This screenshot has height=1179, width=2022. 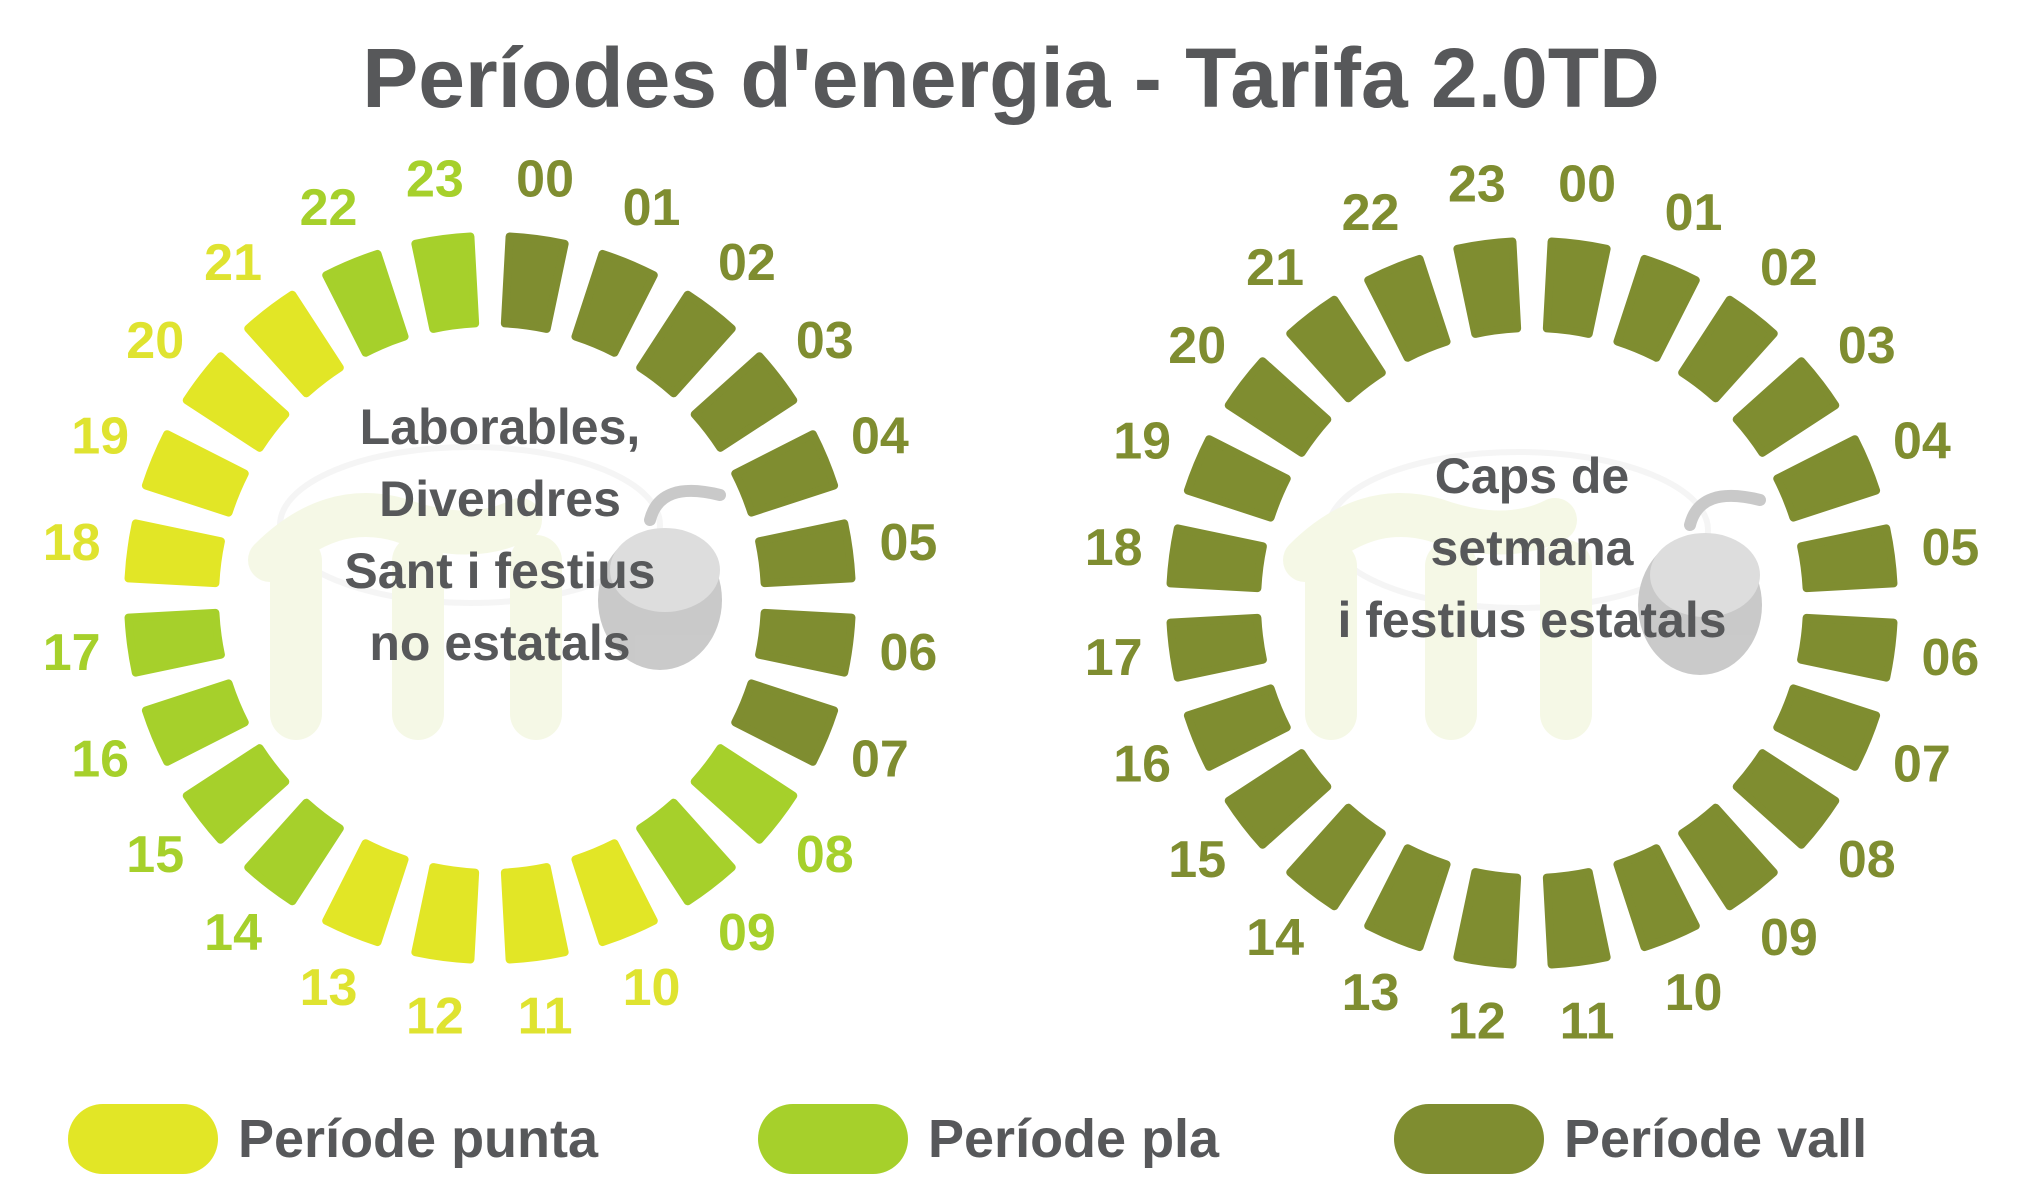 What do you see at coordinates (1531, 548) in the screenshot?
I see `wheel-center-text-caps-de-setmana: Caps de setmana i festius estatals` at bounding box center [1531, 548].